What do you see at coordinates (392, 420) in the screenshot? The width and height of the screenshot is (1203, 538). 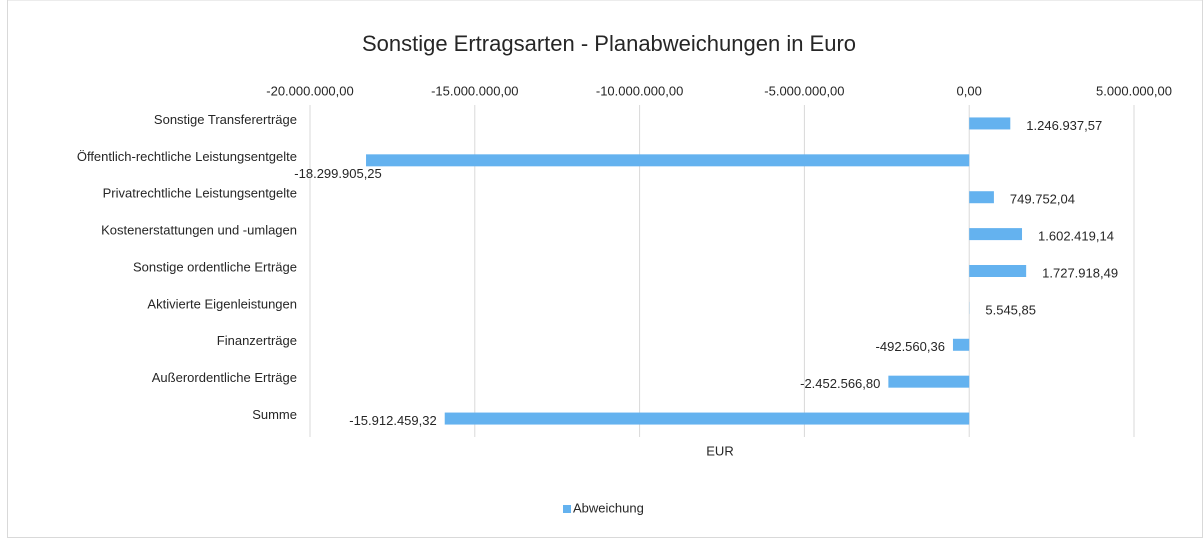 I see `data-label: -15.912.459,32` at bounding box center [392, 420].